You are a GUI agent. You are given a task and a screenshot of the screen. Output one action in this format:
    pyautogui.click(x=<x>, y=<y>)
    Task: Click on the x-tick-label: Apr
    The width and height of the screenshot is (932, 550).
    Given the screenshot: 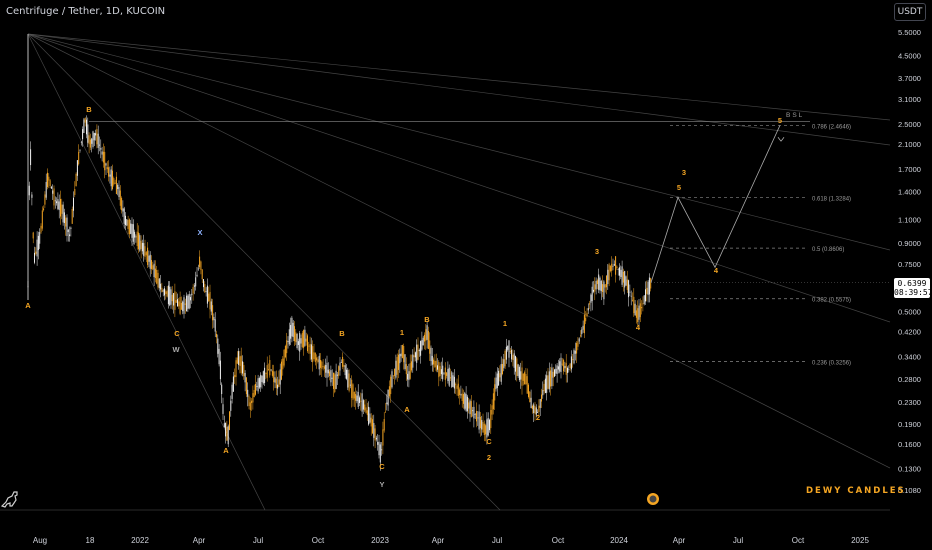 What is the action you would take?
    pyautogui.click(x=438, y=540)
    